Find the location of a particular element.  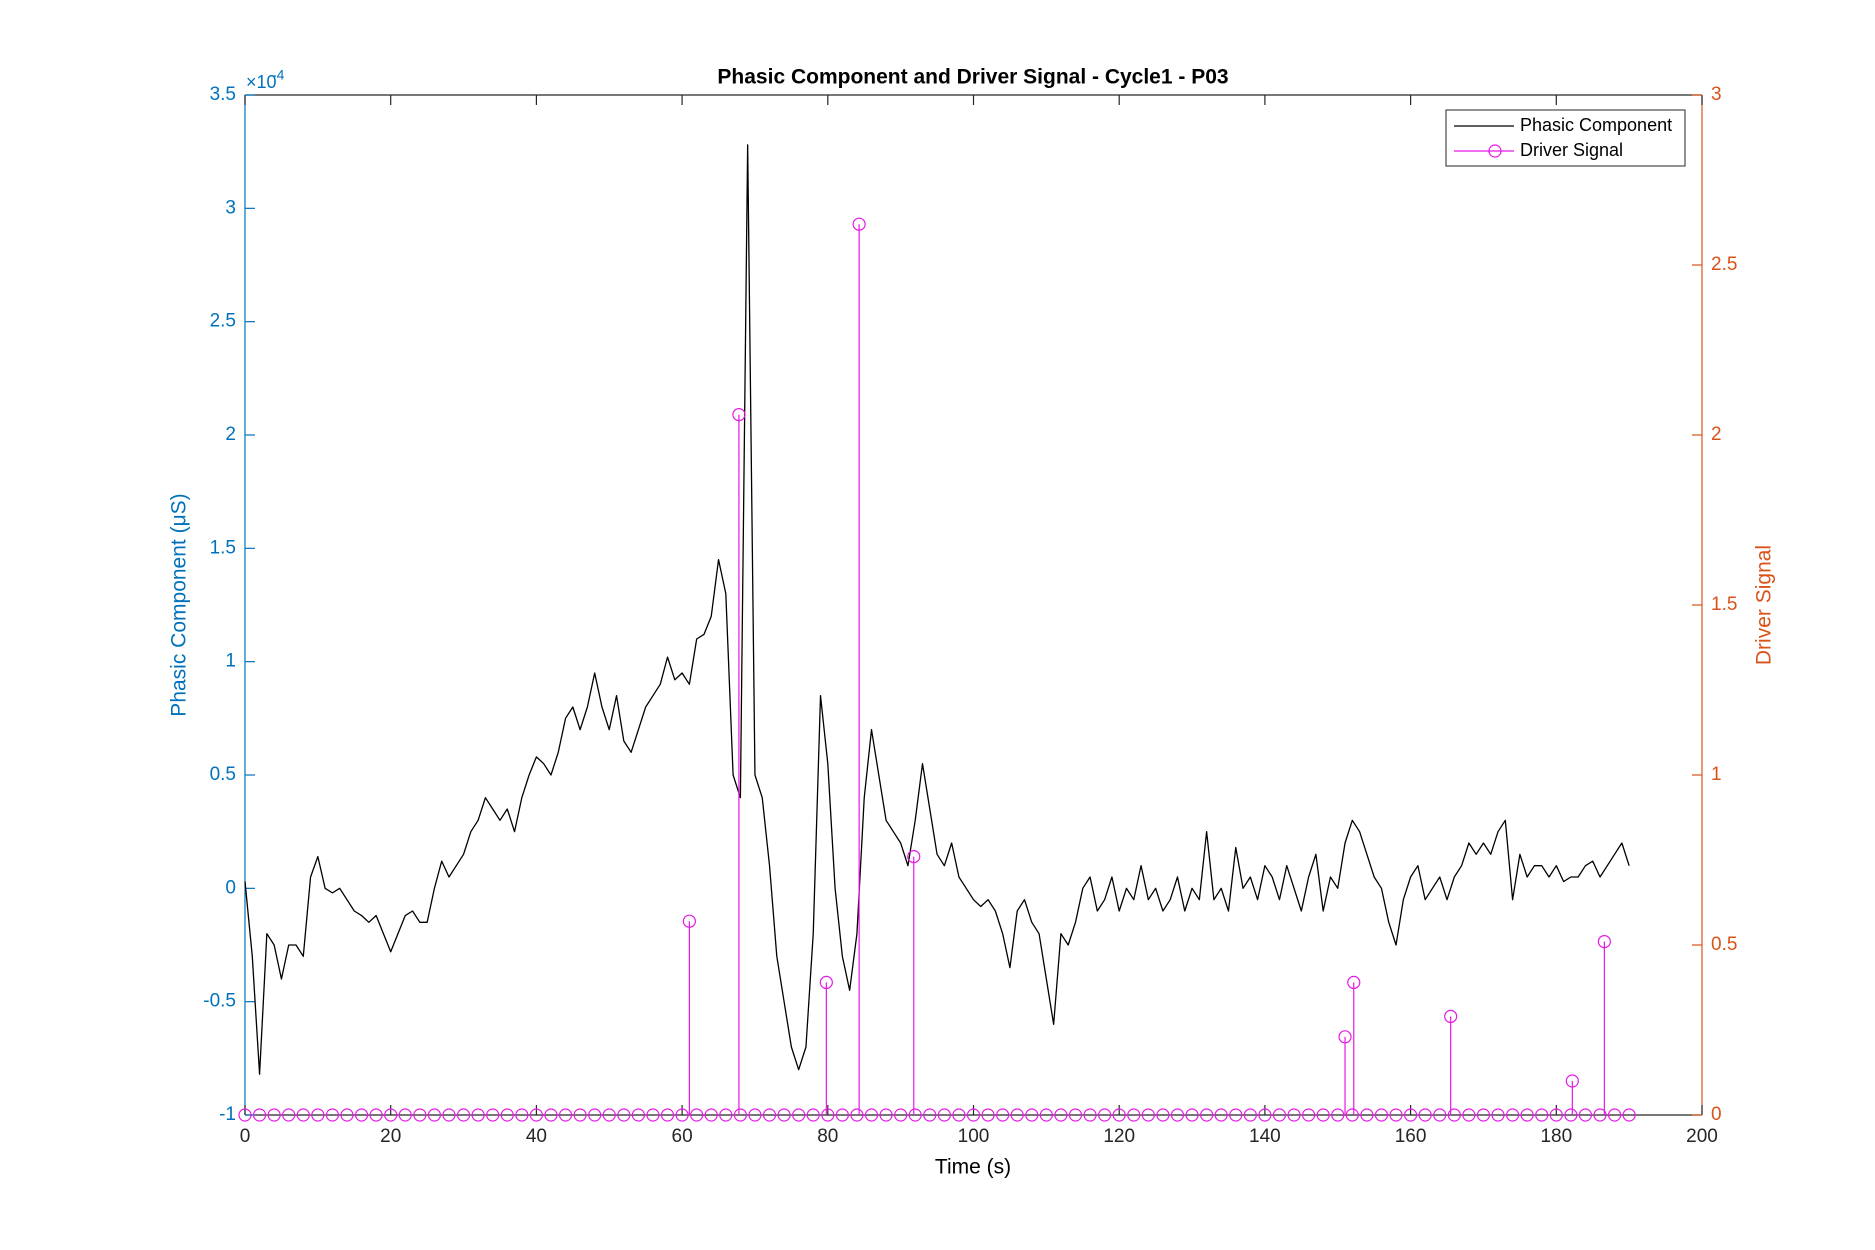

y-tick-label: -1 is located at coordinates (227, 1114).